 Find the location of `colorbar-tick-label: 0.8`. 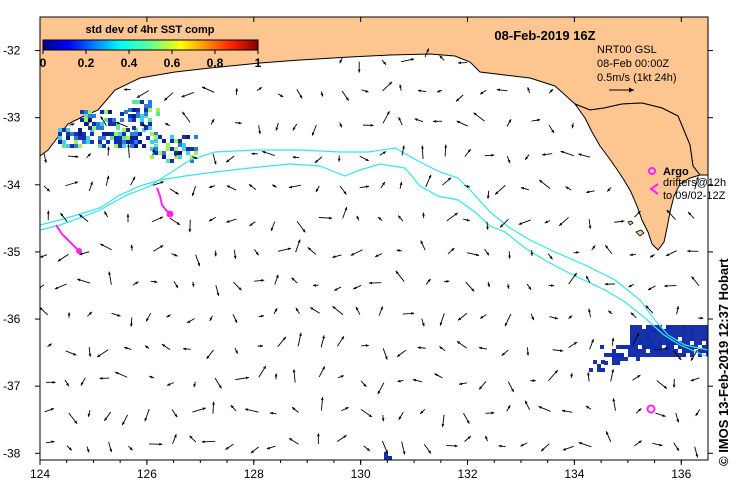

colorbar-tick-label: 0.8 is located at coordinates (215, 63).